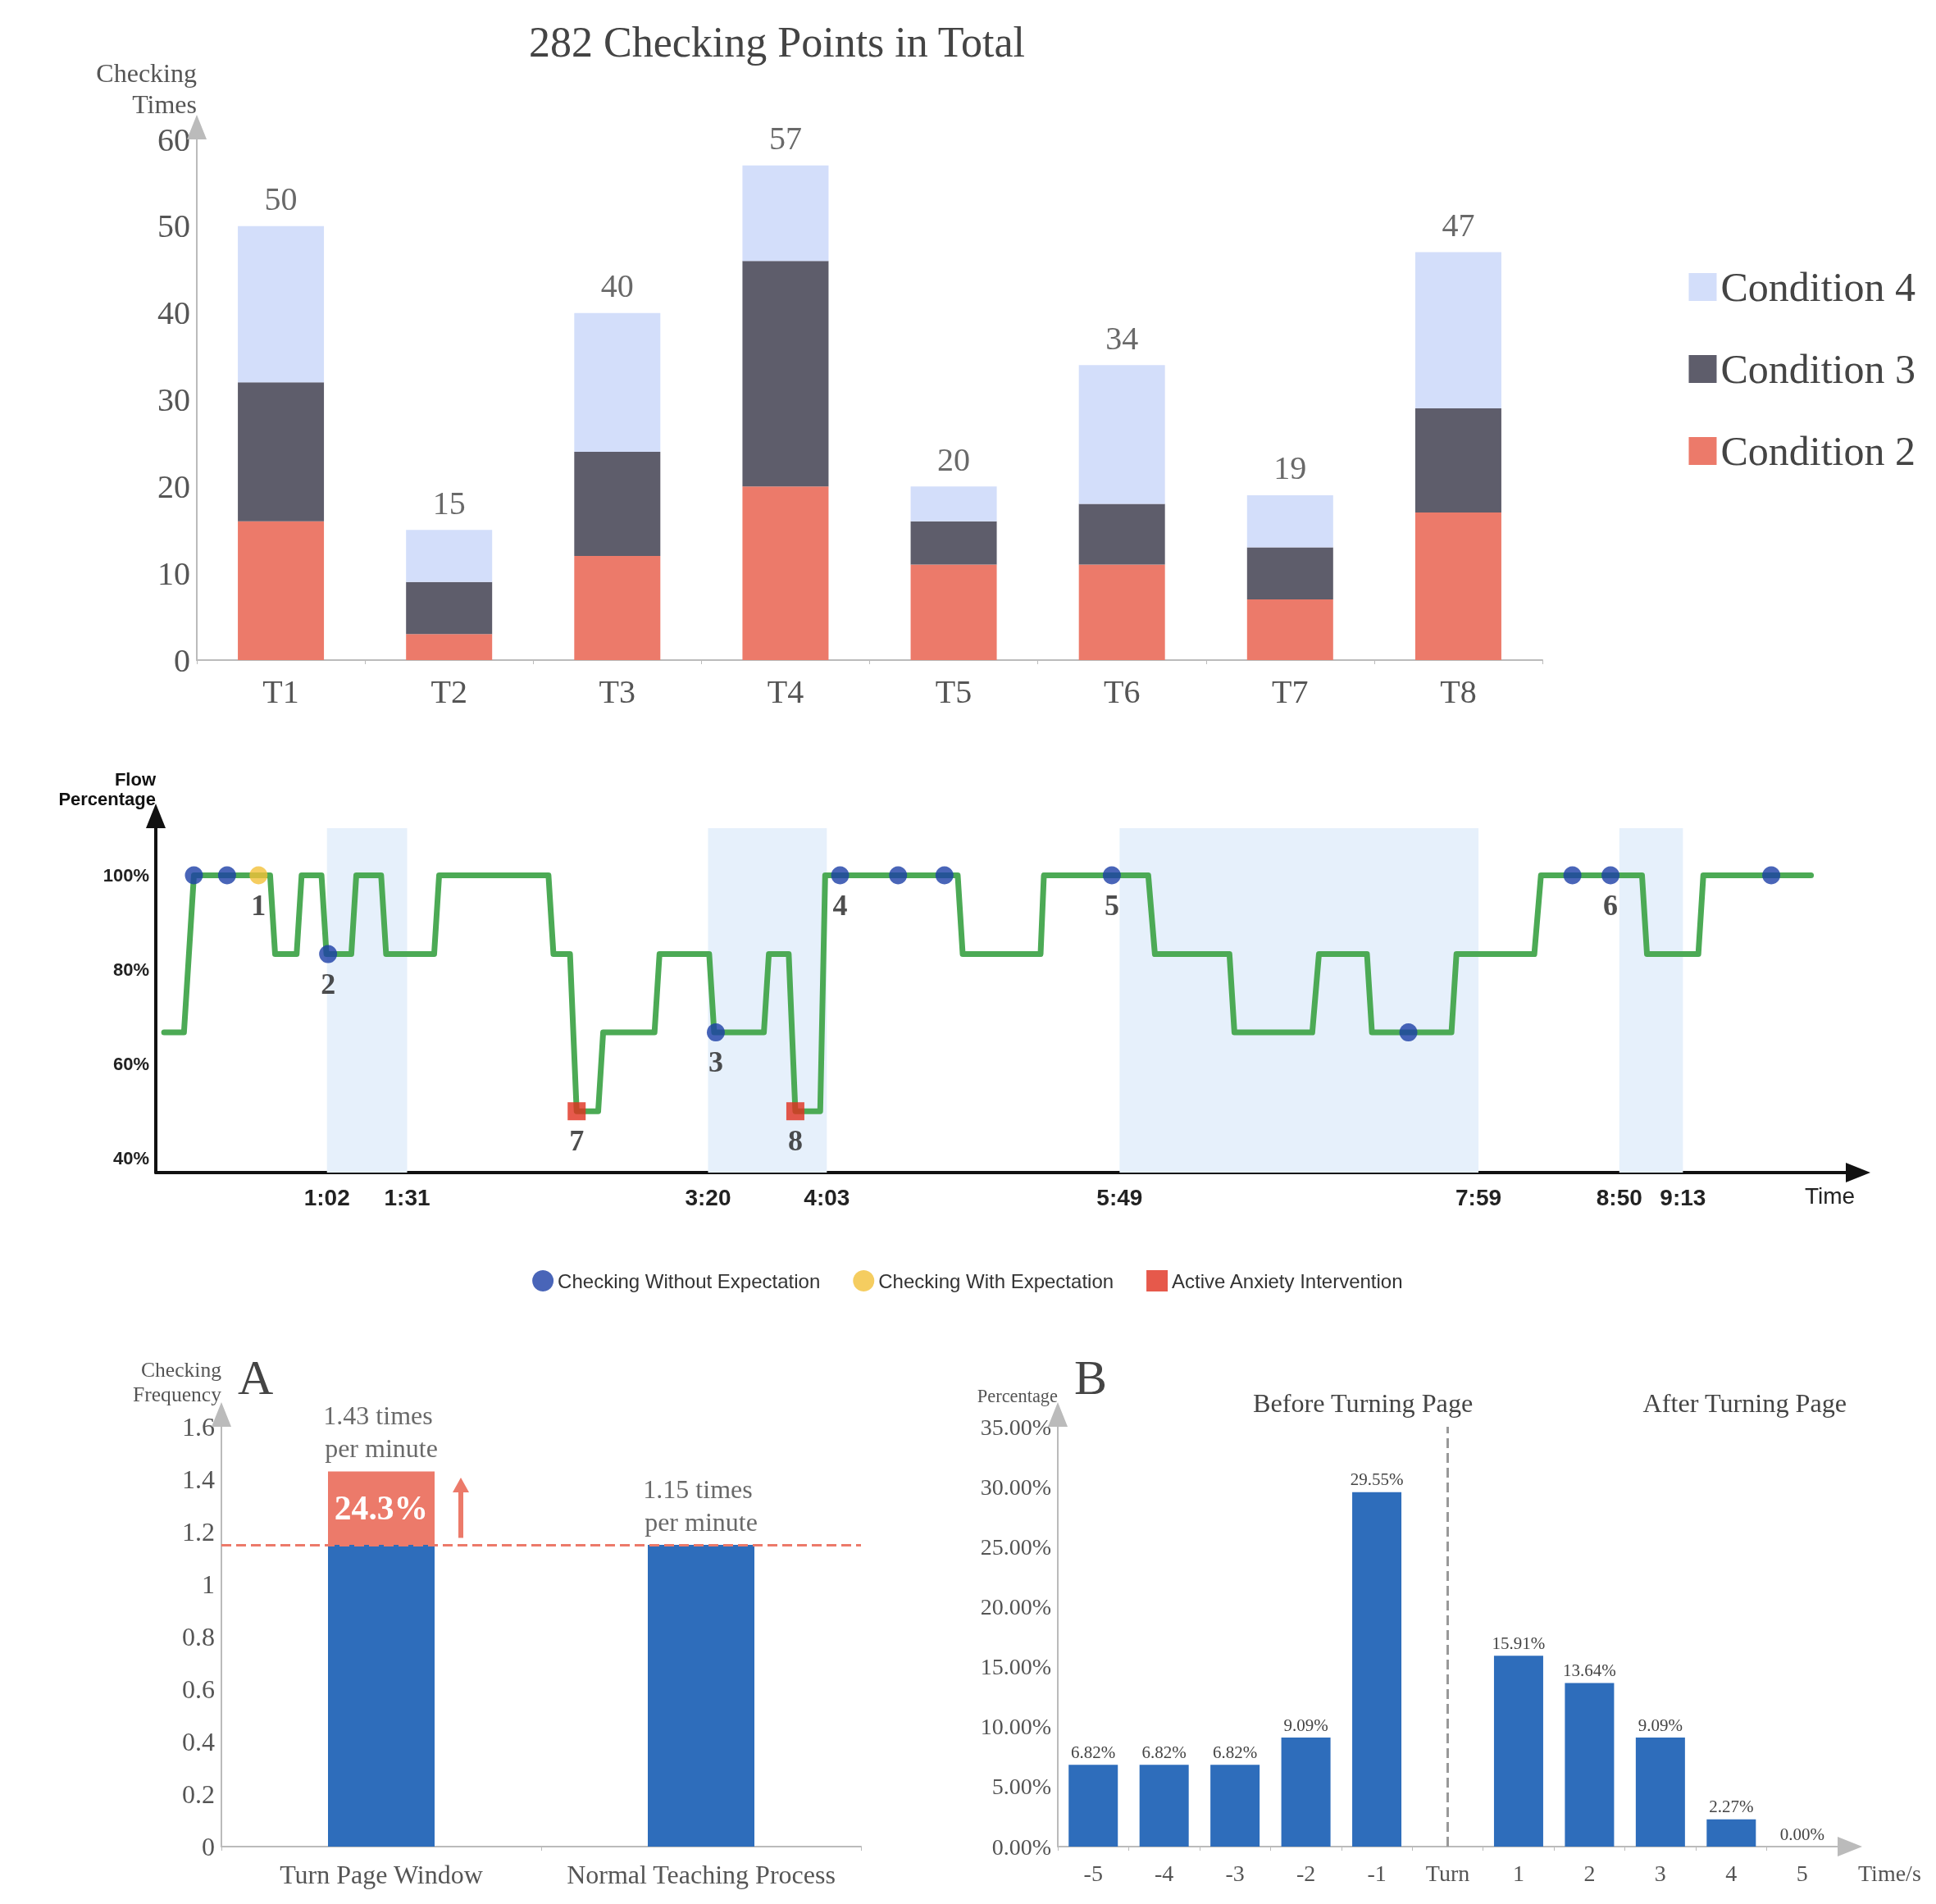 Image resolution: width=1936 pixels, height=1904 pixels. I want to click on y-tick-label: 1, so click(208, 1584).